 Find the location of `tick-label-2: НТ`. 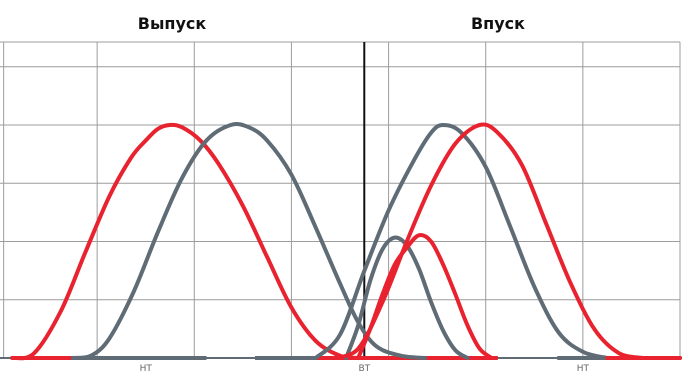

tick-label-2: НТ is located at coordinates (583, 369).